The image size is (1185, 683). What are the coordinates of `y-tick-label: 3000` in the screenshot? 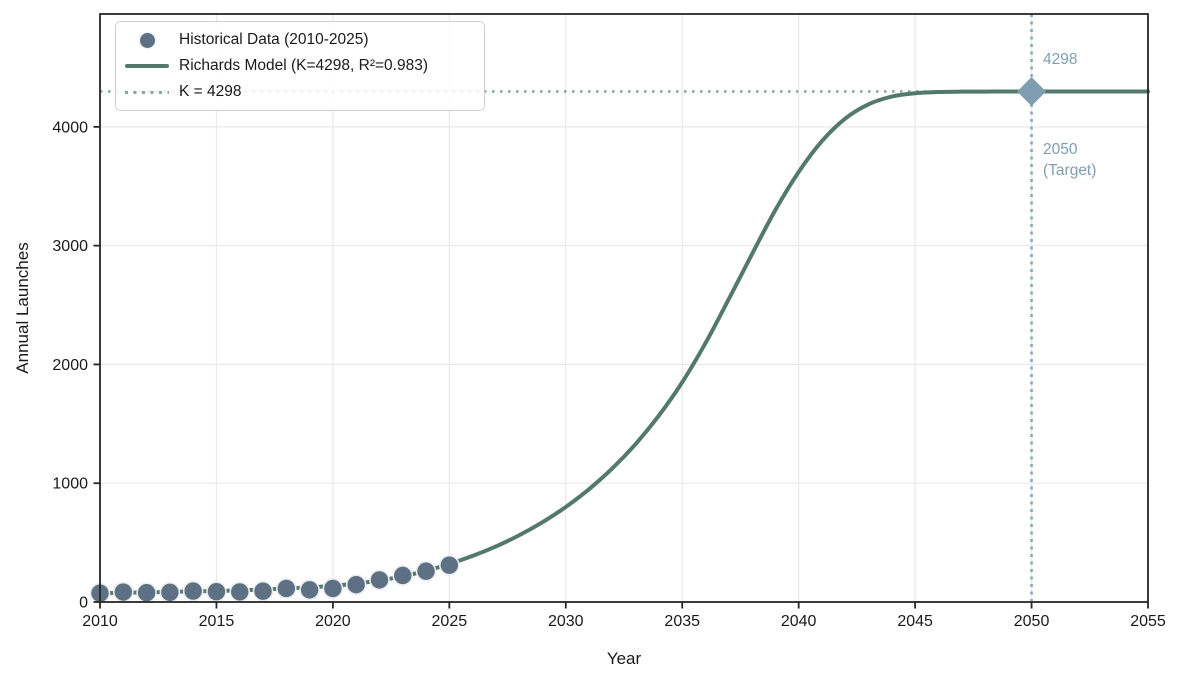 It's located at (70, 246).